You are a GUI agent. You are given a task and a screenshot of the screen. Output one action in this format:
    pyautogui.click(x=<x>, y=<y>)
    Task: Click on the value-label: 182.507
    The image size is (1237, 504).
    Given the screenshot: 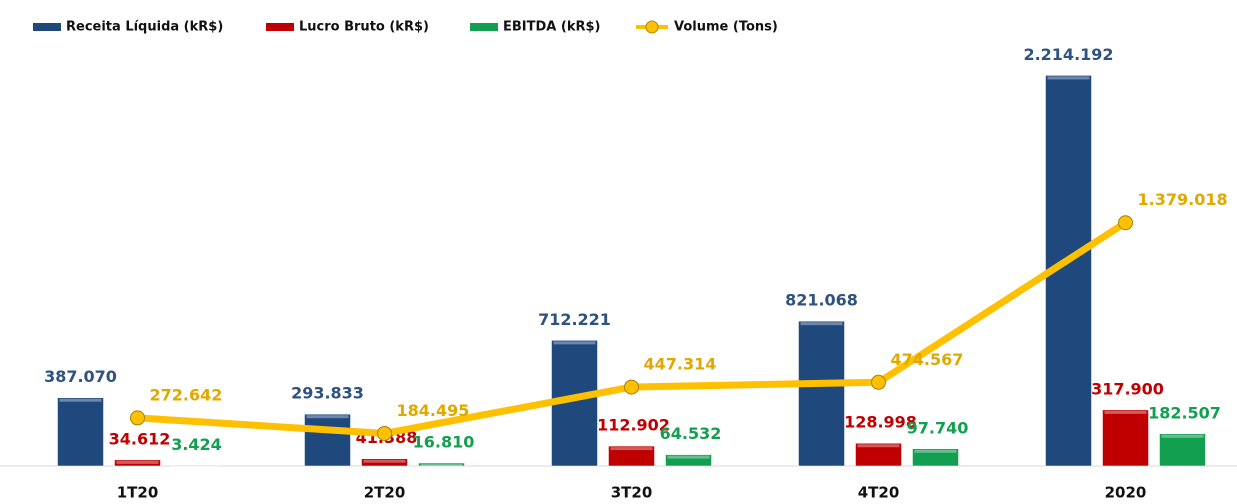 What is the action you would take?
    pyautogui.click(x=1184, y=412)
    